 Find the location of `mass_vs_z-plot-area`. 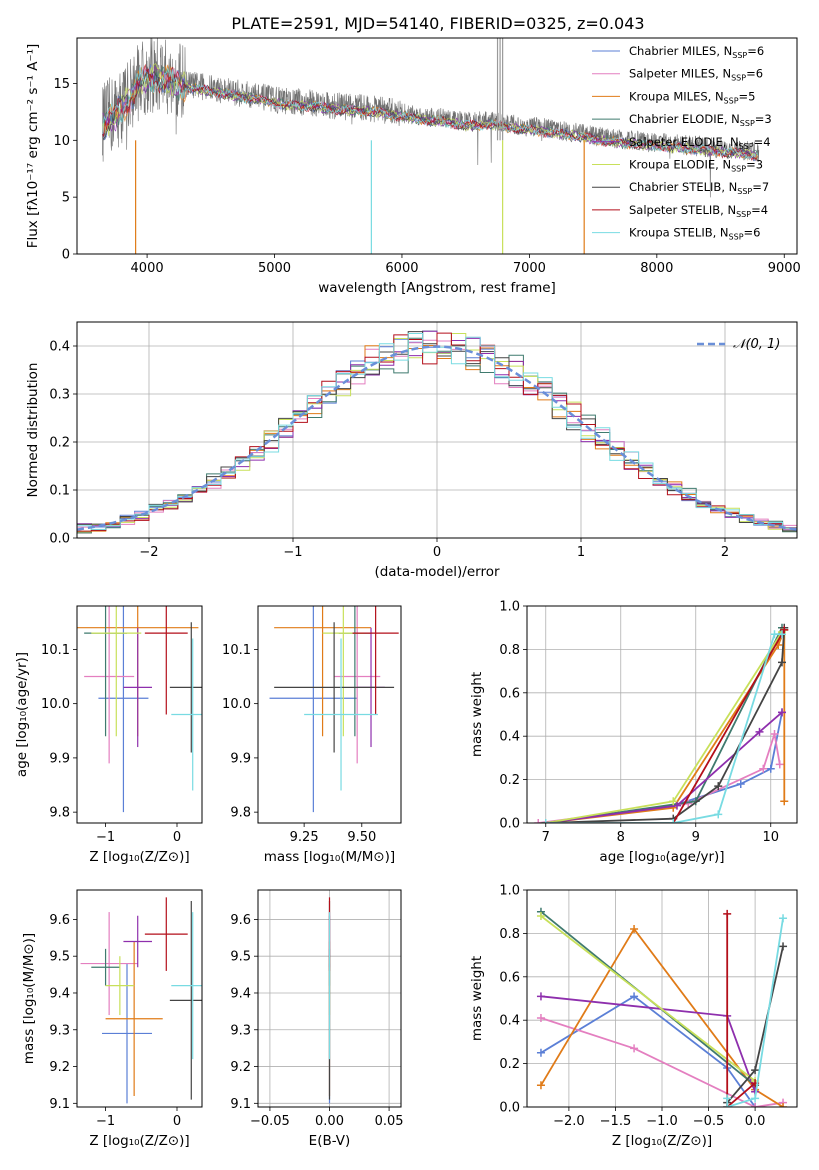

mass_vs_z-plot-area is located at coordinates (141, 1000).